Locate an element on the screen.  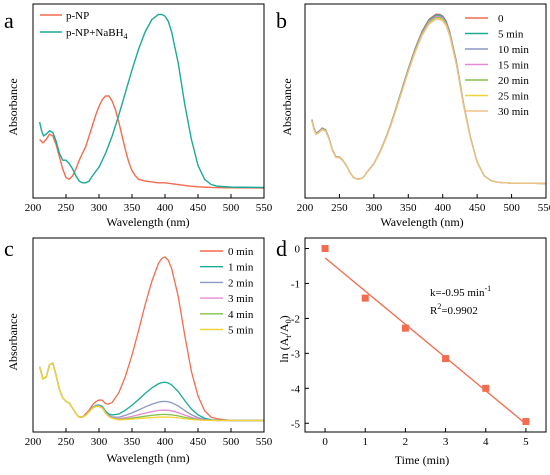
panel-b-xtick-label: 550 is located at coordinates (544, 208).